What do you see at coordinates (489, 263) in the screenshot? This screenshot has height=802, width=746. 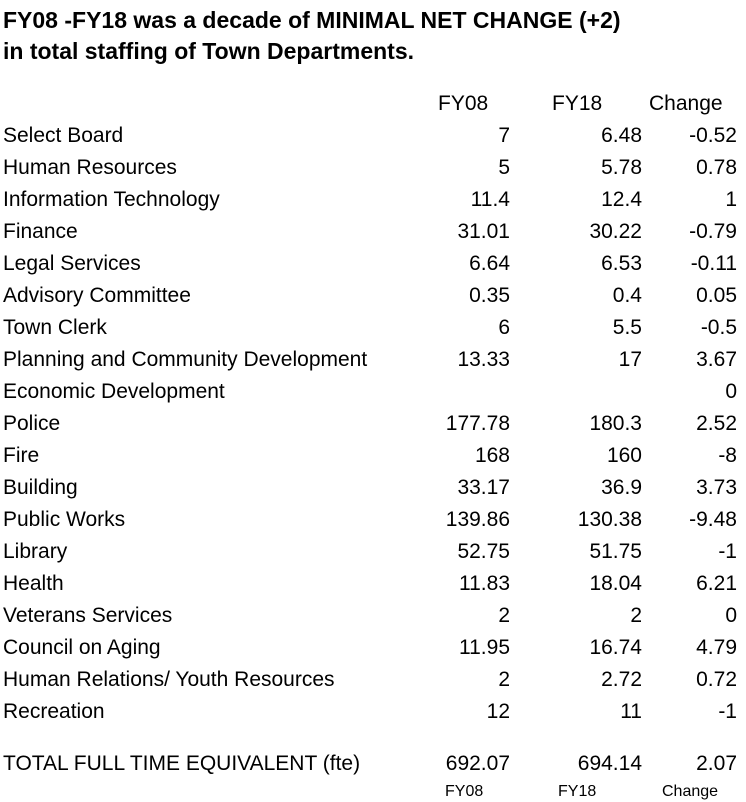 I see `fy08-value: 6.64` at bounding box center [489, 263].